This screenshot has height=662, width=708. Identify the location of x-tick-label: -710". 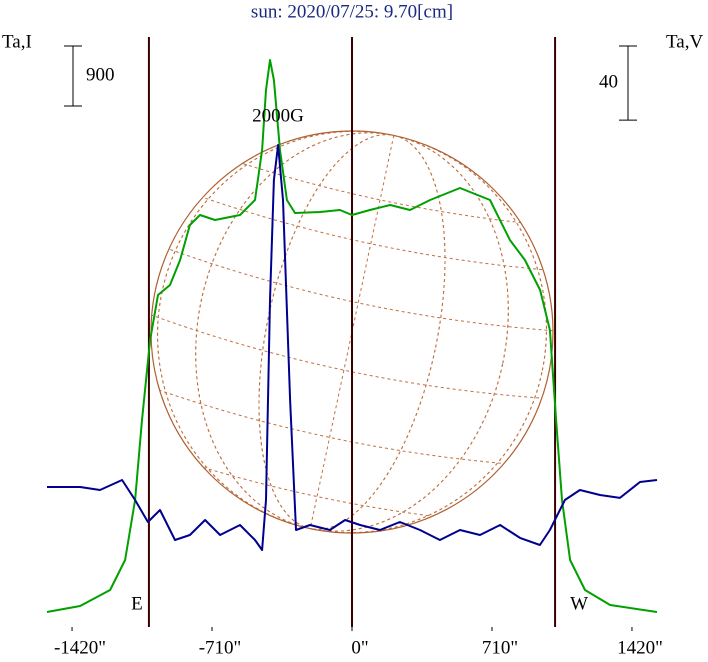
(220, 647).